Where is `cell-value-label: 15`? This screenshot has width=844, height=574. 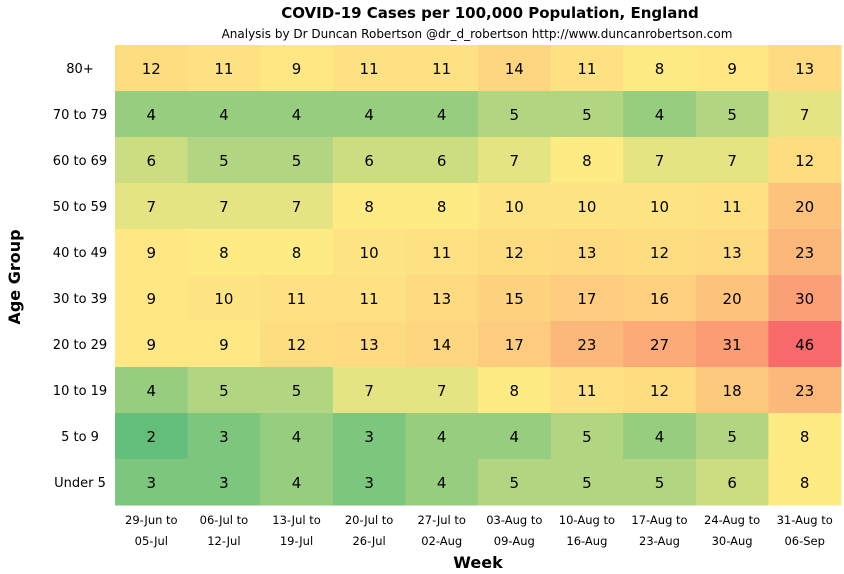 cell-value-label: 15 is located at coordinates (514, 299).